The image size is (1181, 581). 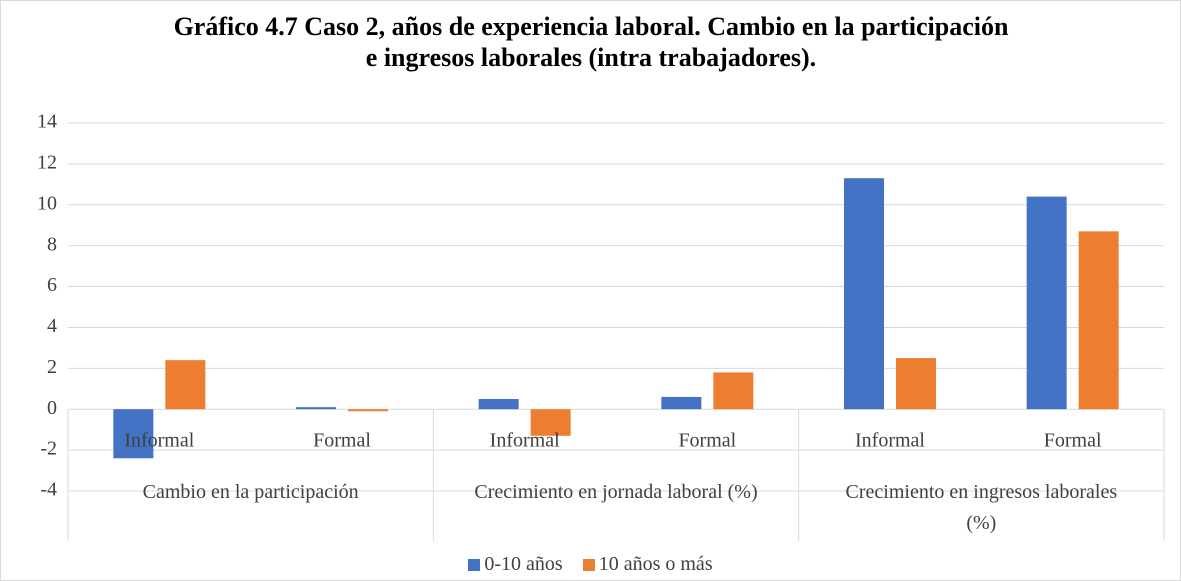 I want to click on y-tick-label: 12, so click(x=47, y=162).